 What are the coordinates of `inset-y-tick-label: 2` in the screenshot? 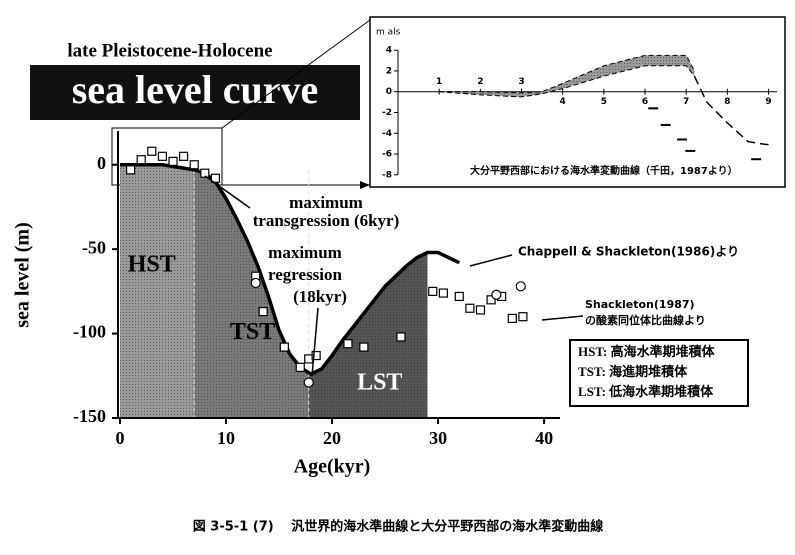 It's located at (389, 71).